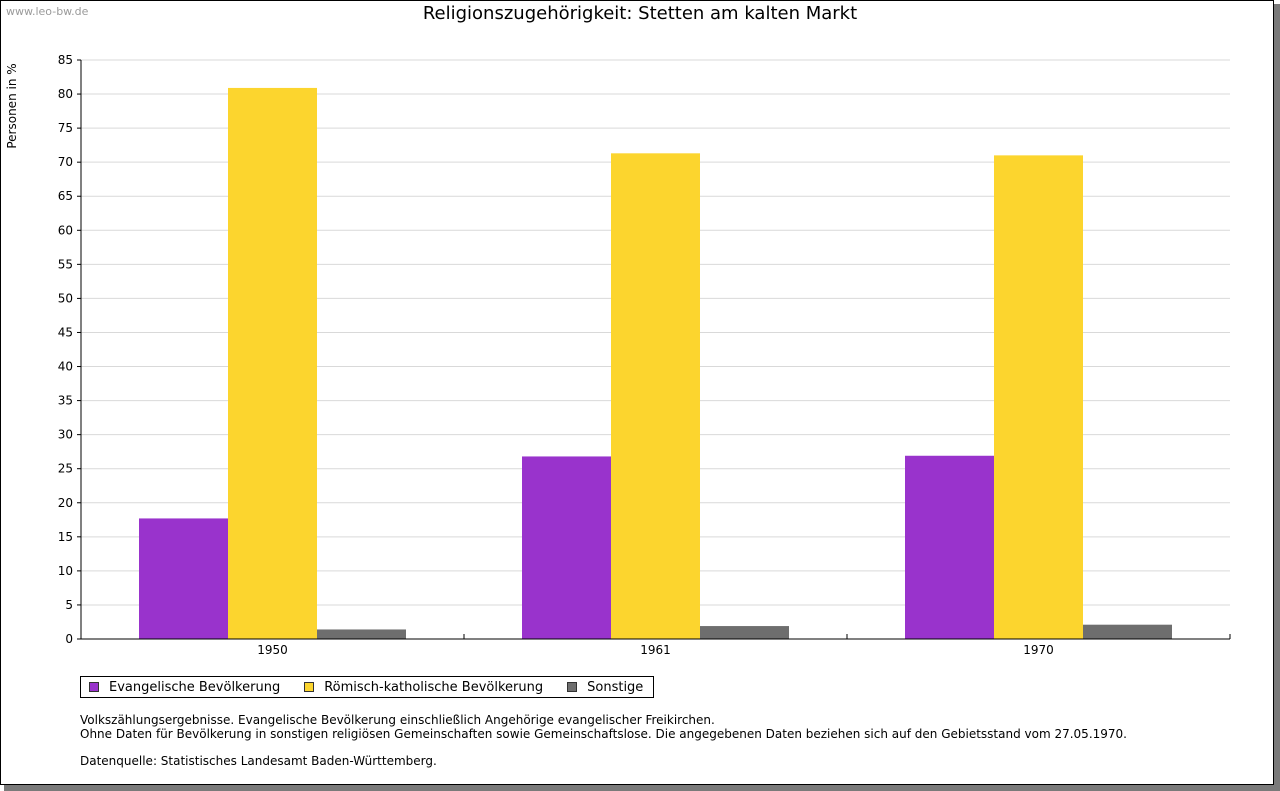 This screenshot has width=1280, height=791. Describe the element at coordinates (655, 650) in the screenshot. I see `x-tick-label: 1961` at that location.